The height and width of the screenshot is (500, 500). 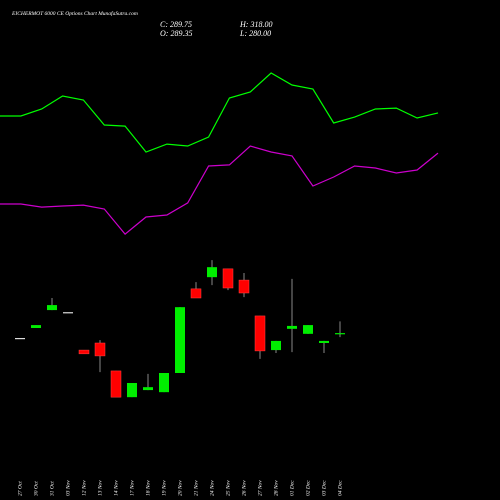 What do you see at coordinates (132, 488) in the screenshot?
I see `x-tick-label: 17 Nov` at bounding box center [132, 488].